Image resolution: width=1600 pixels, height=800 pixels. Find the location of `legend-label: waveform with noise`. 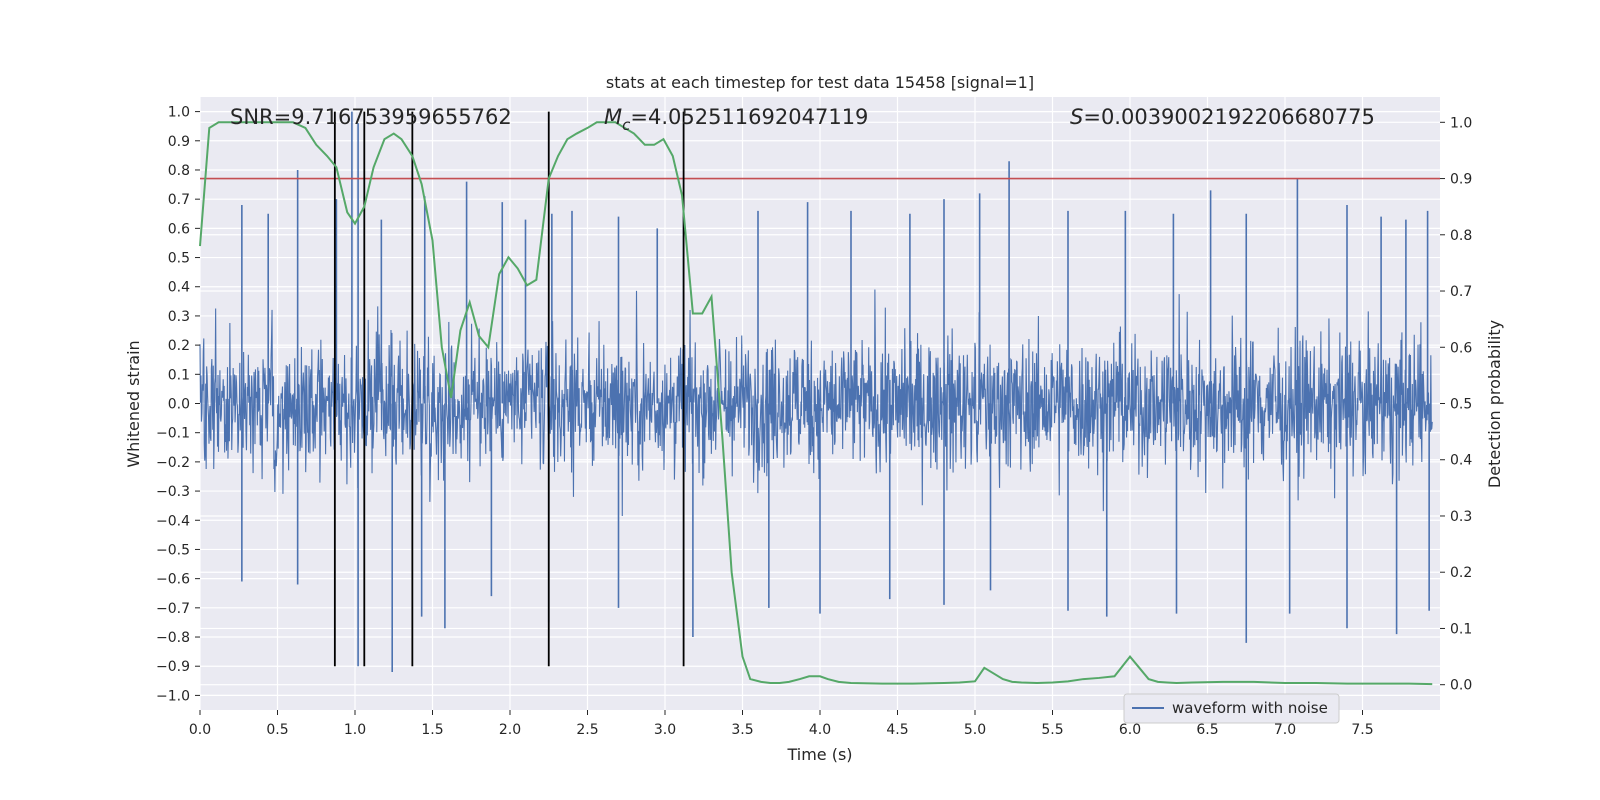

legend-label: waveform with noise is located at coordinates (1250, 708).